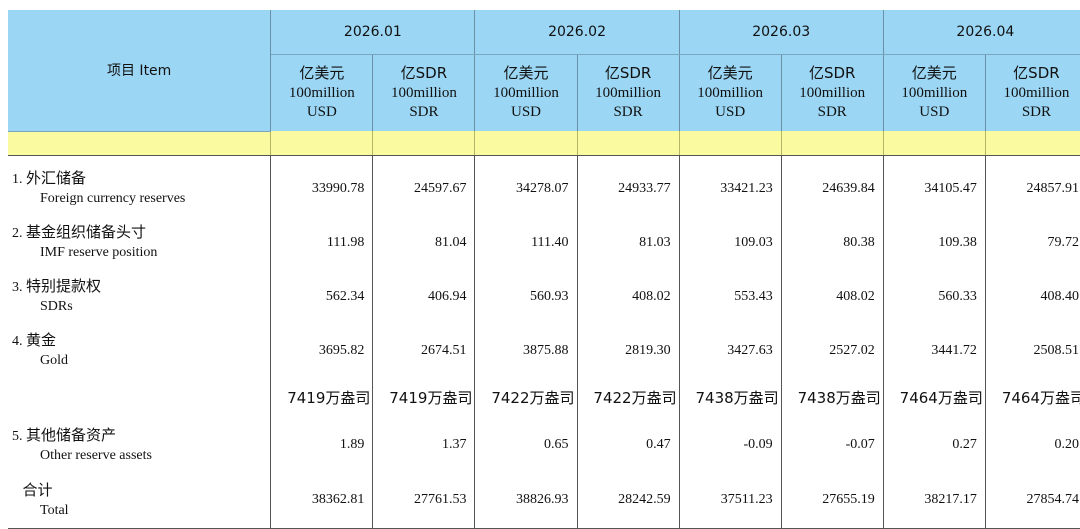 The height and width of the screenshot is (529, 1080). Describe the element at coordinates (832, 445) in the screenshot. I see `value-cell: -0.07` at that location.